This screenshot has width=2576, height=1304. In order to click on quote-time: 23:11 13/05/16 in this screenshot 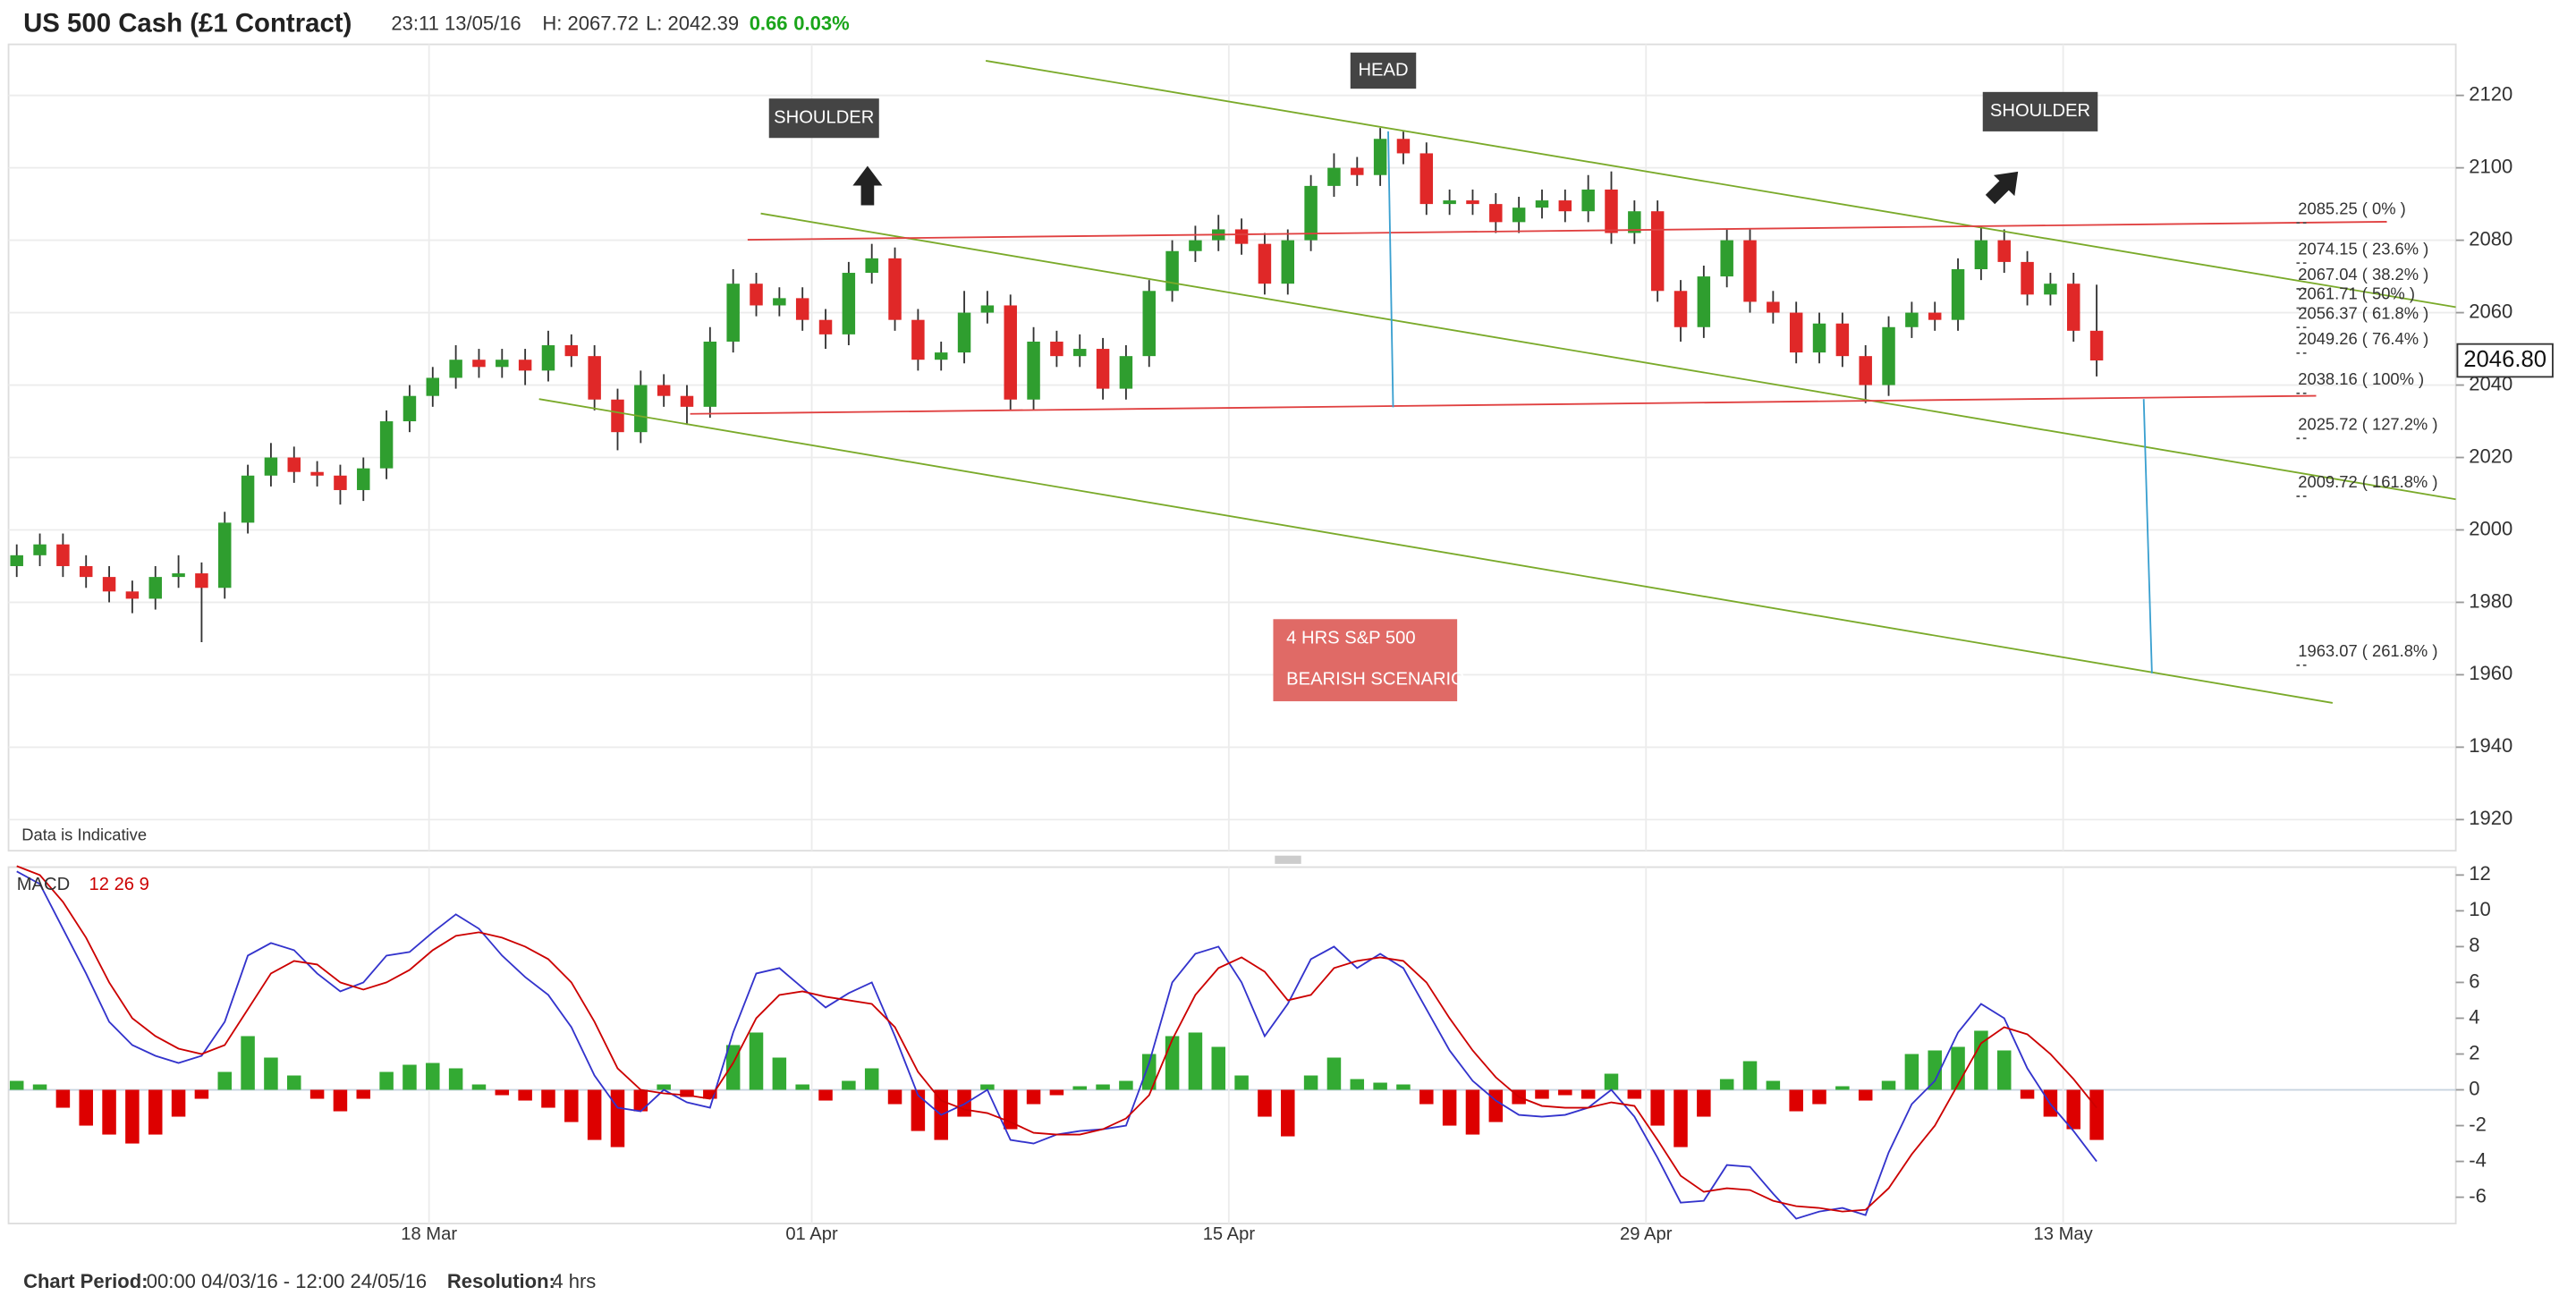, I will do `click(456, 23)`.